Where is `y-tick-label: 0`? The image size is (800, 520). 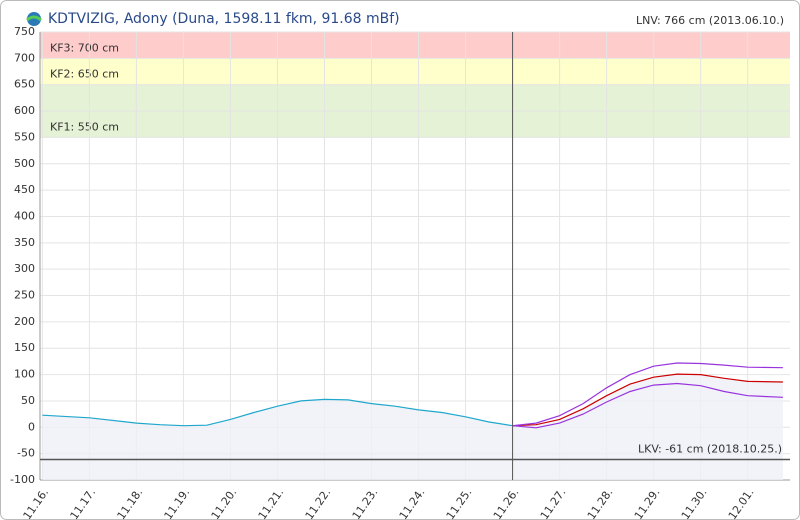 y-tick-label: 0 is located at coordinates (31, 426).